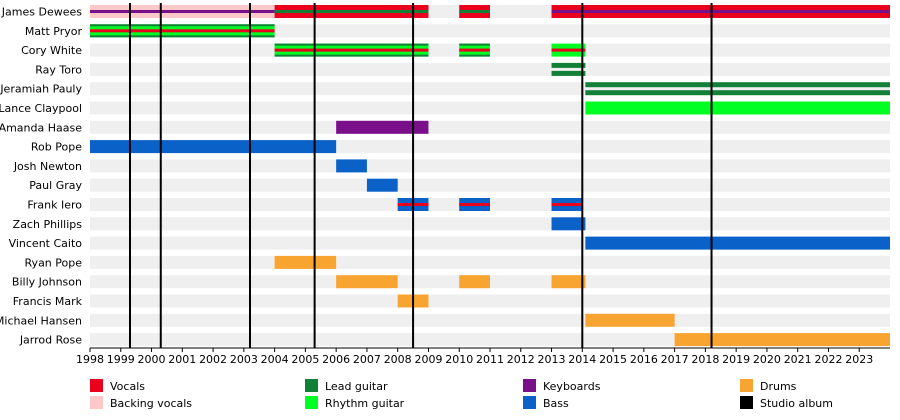 This screenshot has height=420, width=900. Describe the element at coordinates (182, 359) in the screenshot. I see `x-tick-label: 2001` at that location.